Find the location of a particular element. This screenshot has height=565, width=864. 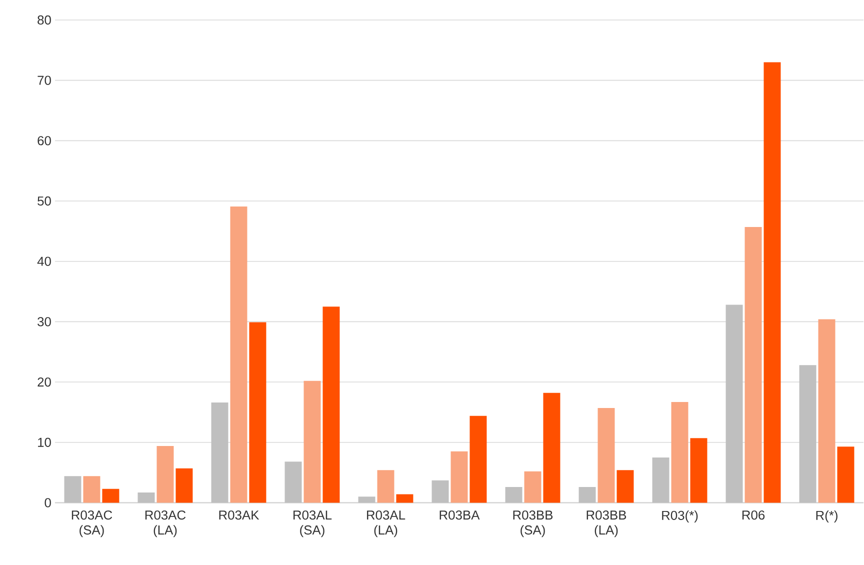

y-tick-label: 40 is located at coordinates (44, 261).